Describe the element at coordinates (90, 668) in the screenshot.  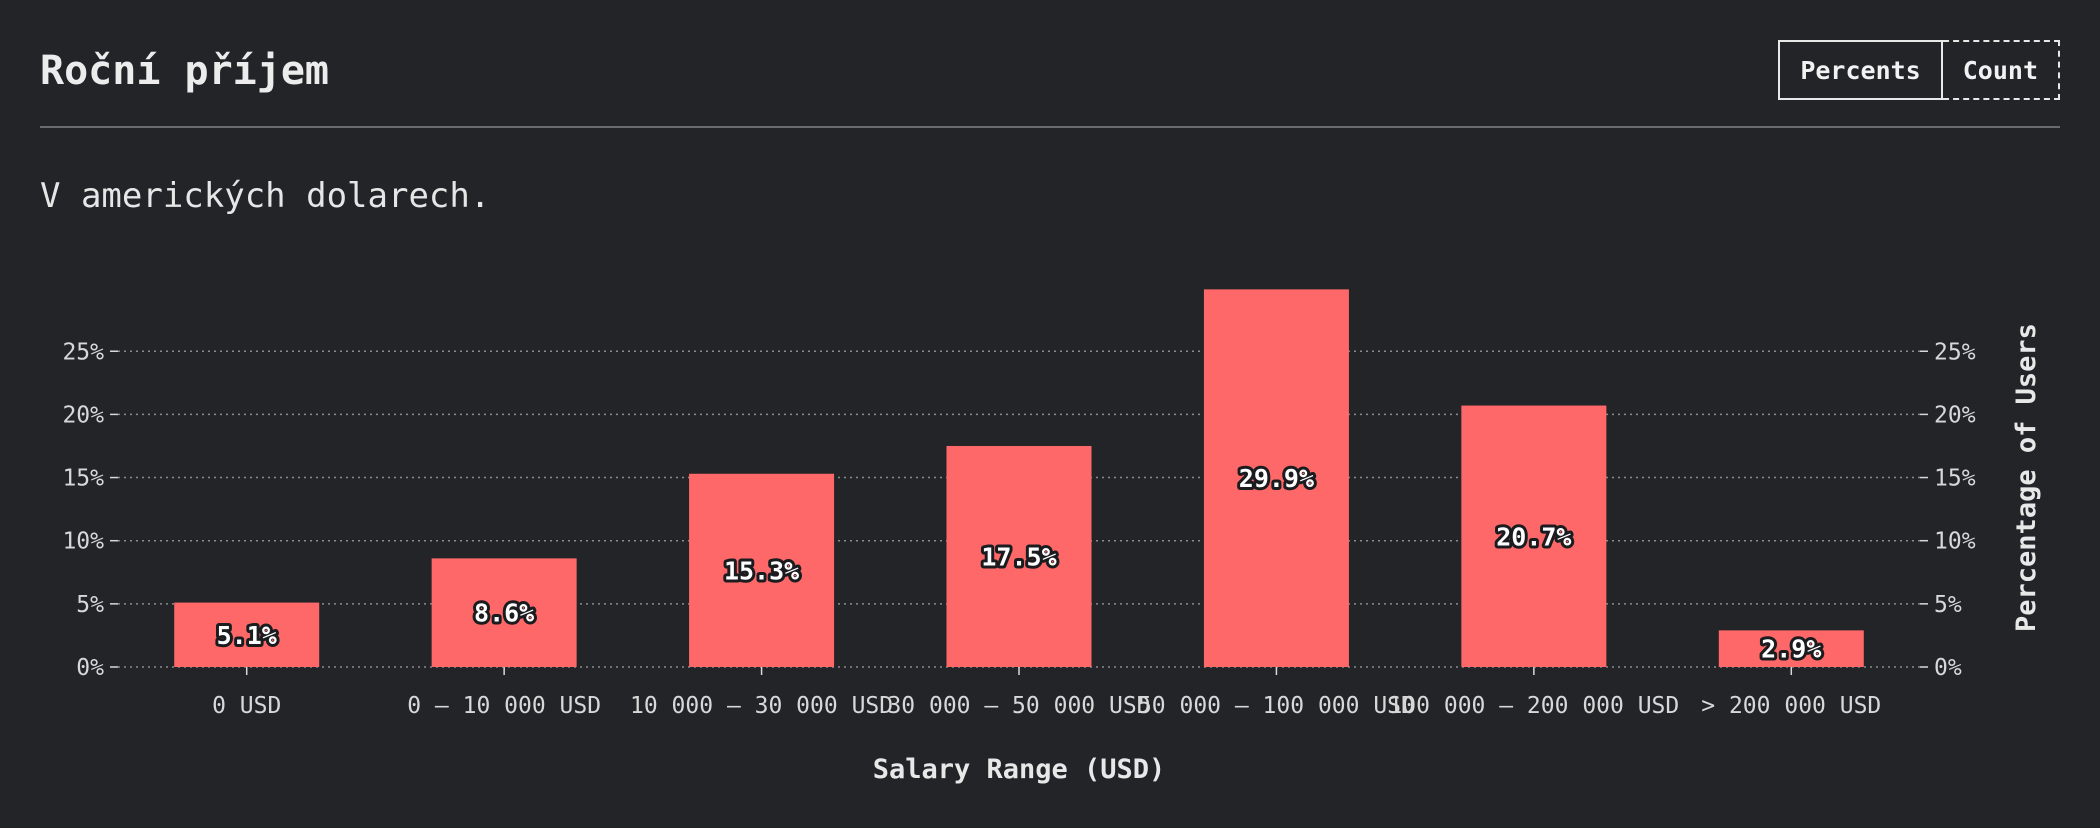
I see `y-tick-label-left: 0%` at that location.